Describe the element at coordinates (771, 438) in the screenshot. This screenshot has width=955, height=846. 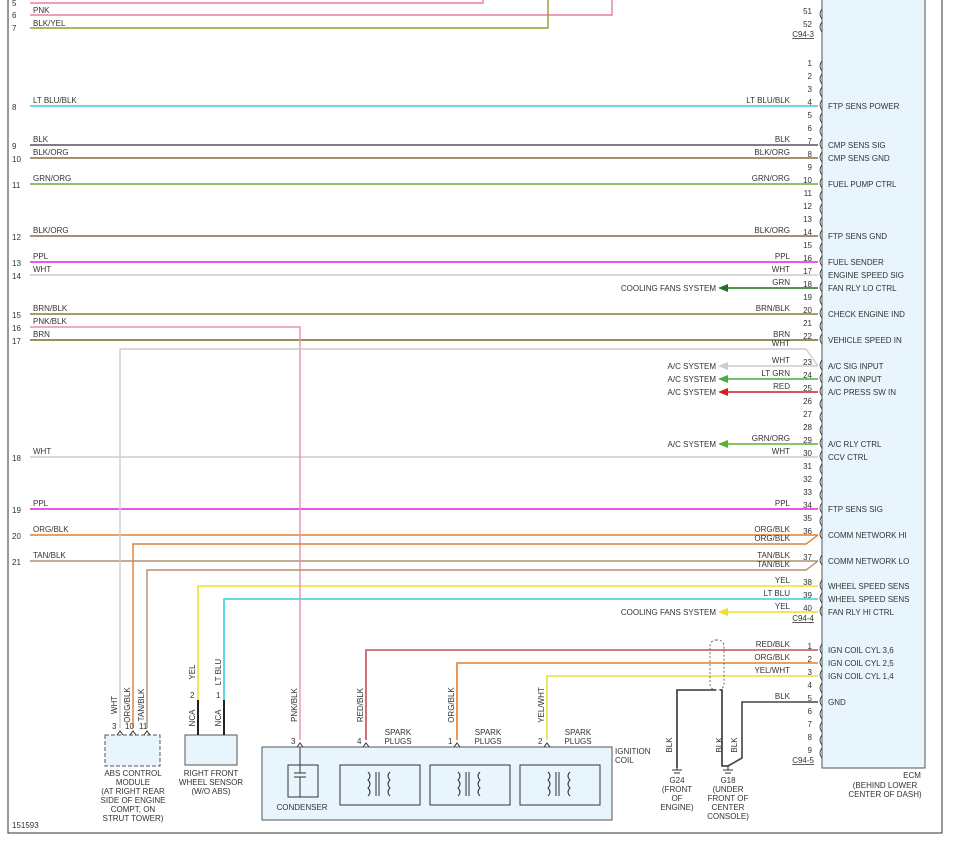
I see `wire-label: GRN/ORG` at that location.